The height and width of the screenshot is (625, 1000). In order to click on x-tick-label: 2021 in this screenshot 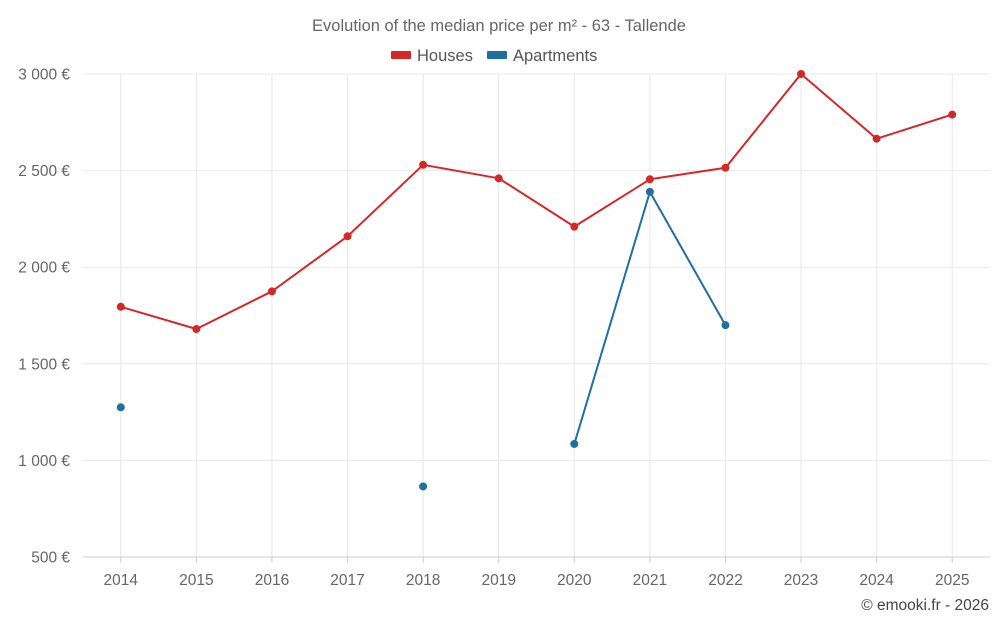, I will do `click(650, 580)`.